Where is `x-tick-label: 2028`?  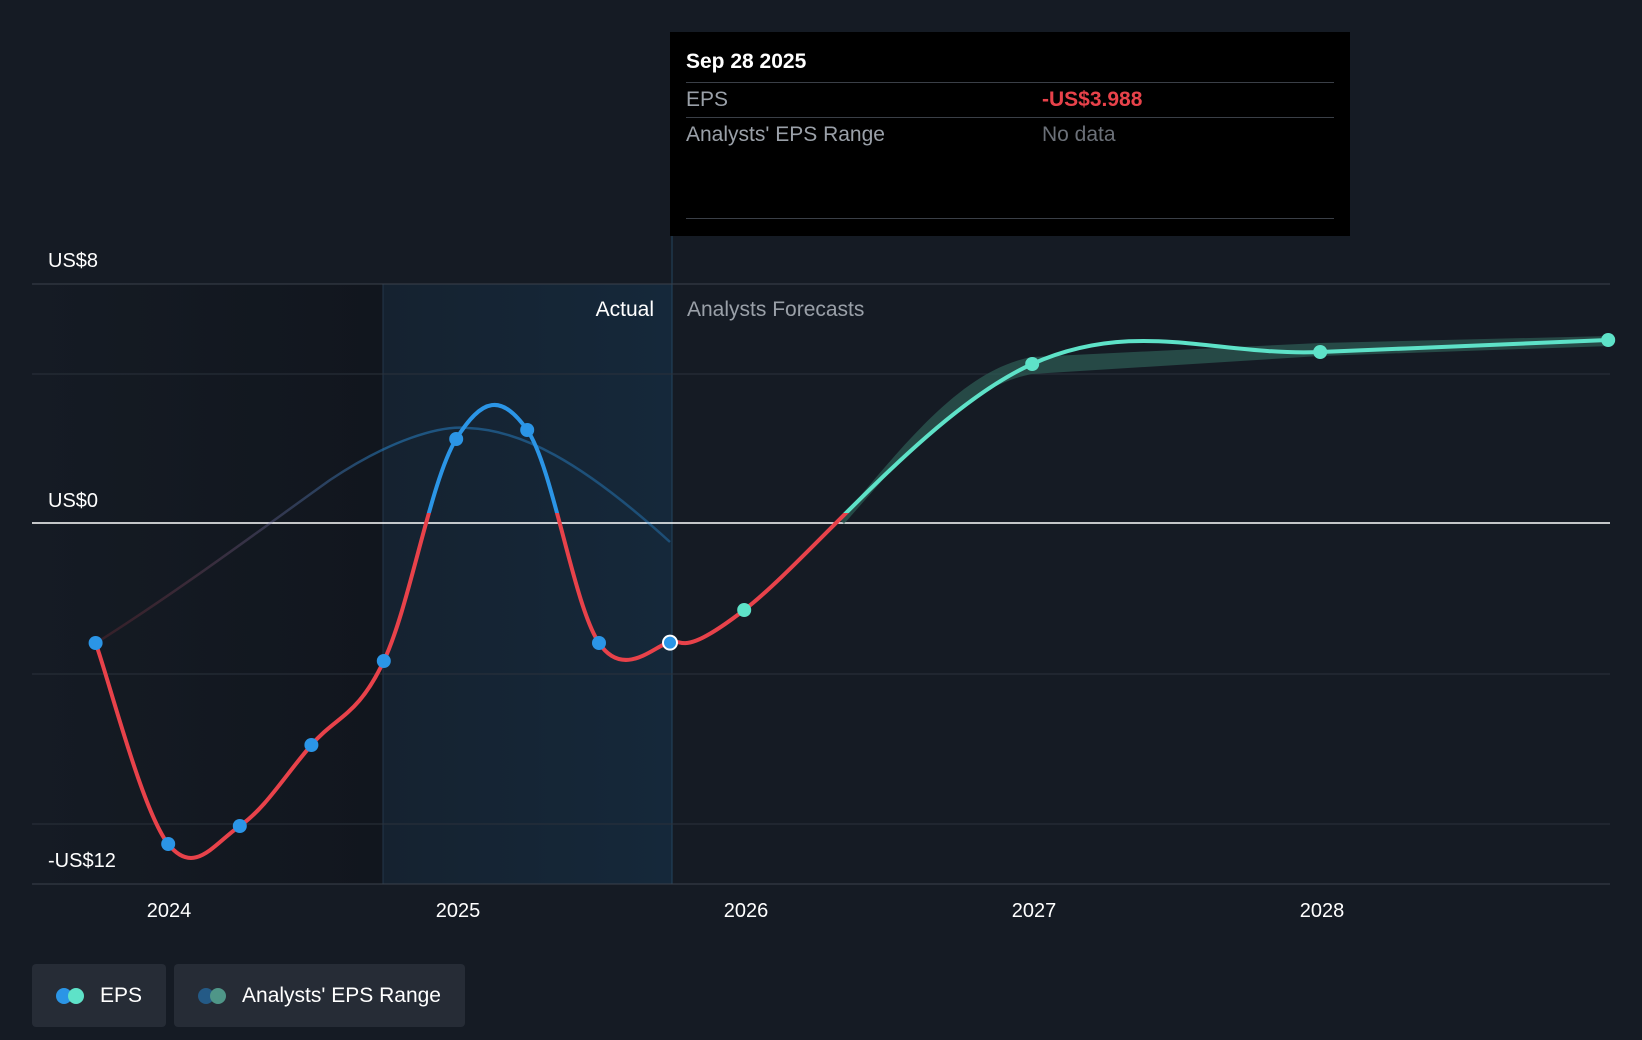
x-tick-label: 2028 is located at coordinates (1322, 911).